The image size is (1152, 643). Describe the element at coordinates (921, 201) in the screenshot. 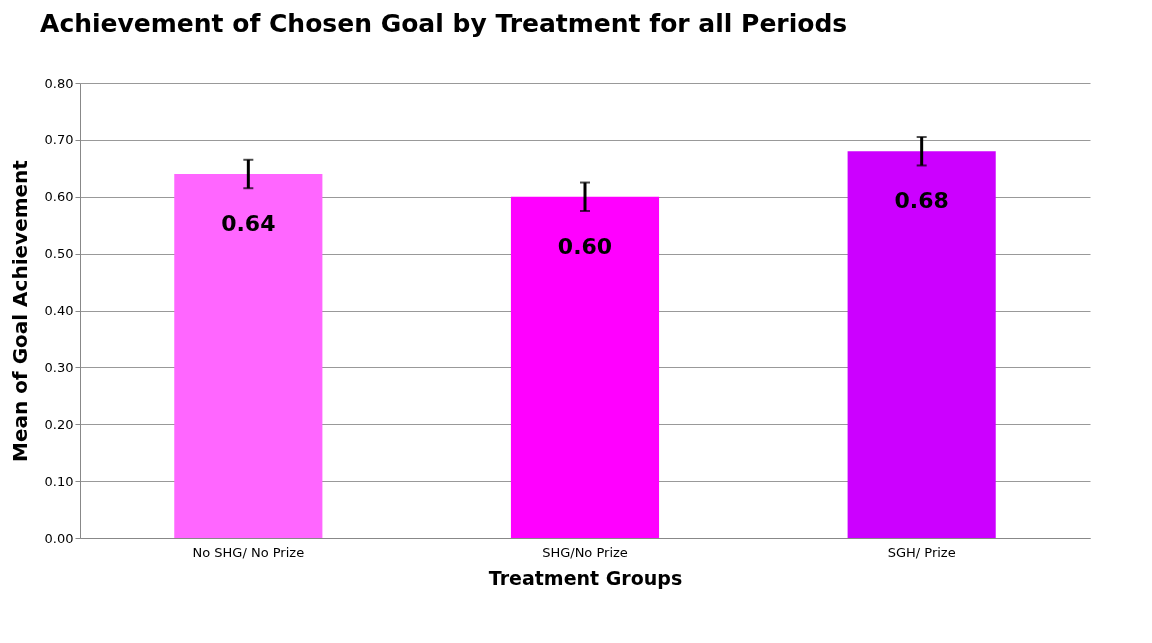

I see `data-label: 0.68` at that location.